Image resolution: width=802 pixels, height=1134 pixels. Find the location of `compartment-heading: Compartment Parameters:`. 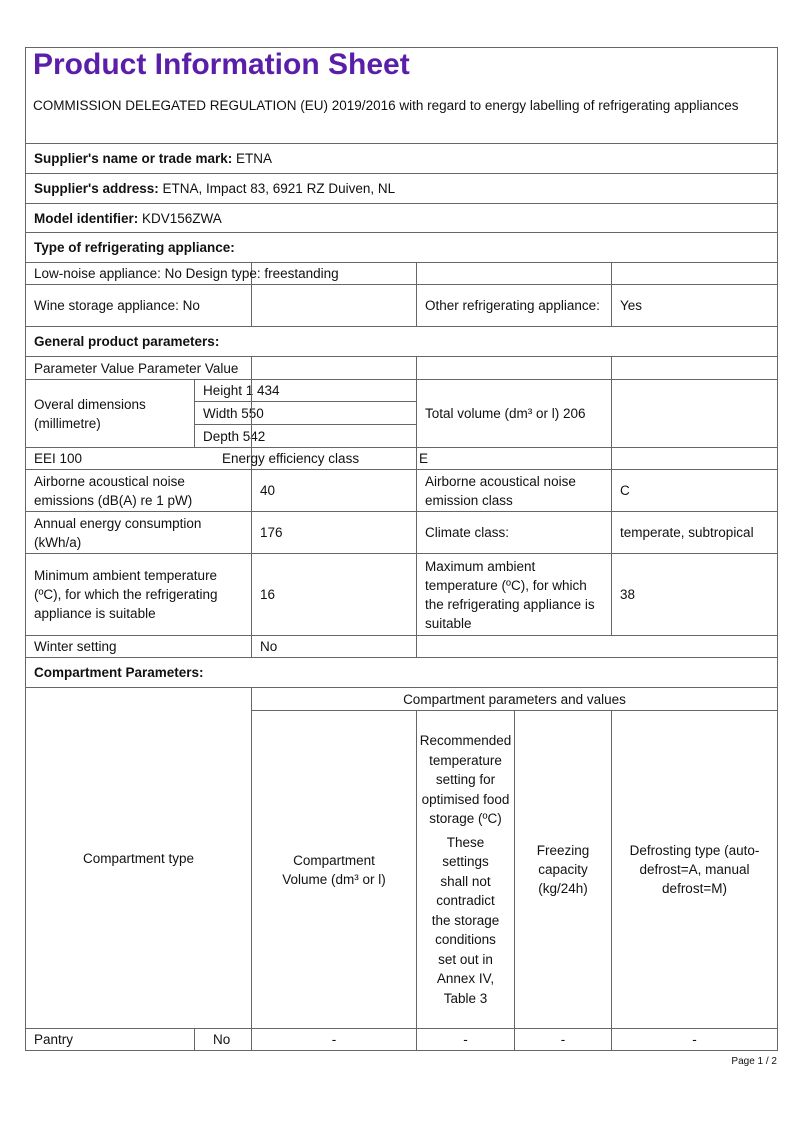

compartment-heading: Compartment Parameters: is located at coordinates (401, 672).